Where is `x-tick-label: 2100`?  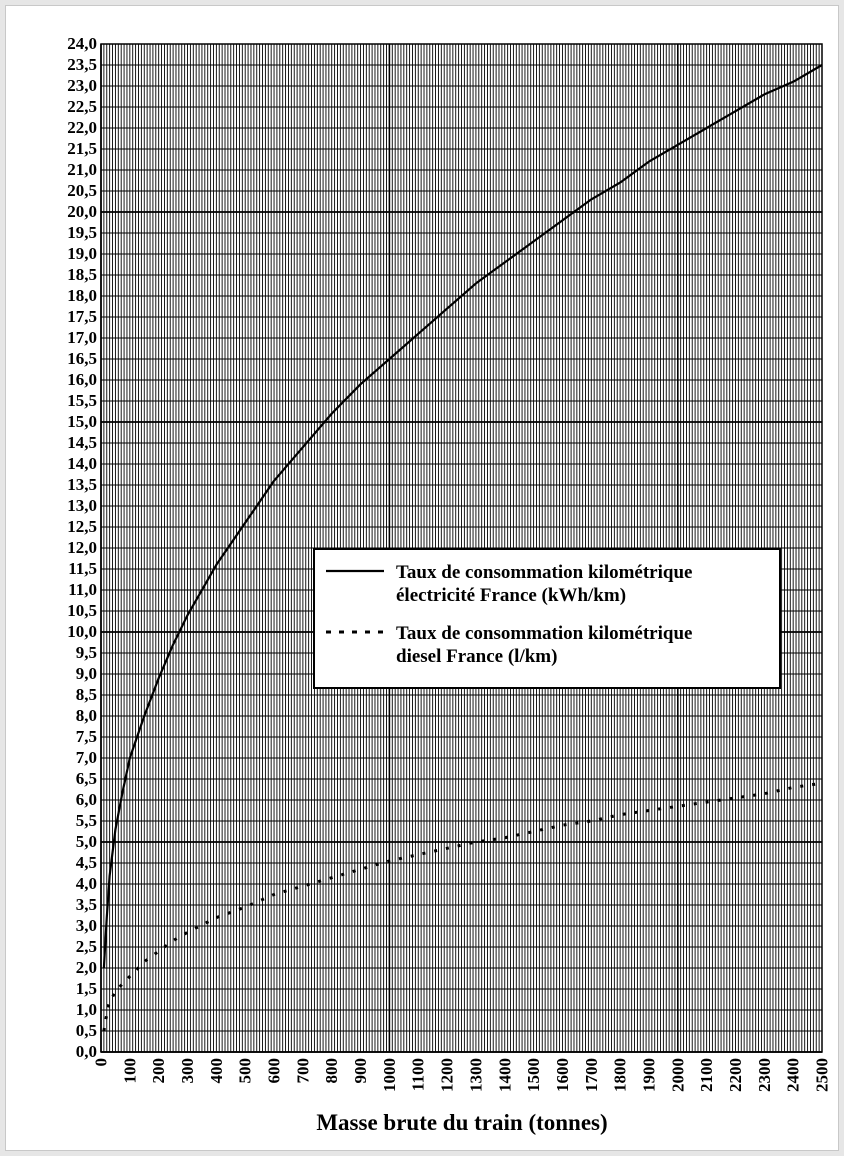
x-tick-label: 2100 is located at coordinates (706, 1075).